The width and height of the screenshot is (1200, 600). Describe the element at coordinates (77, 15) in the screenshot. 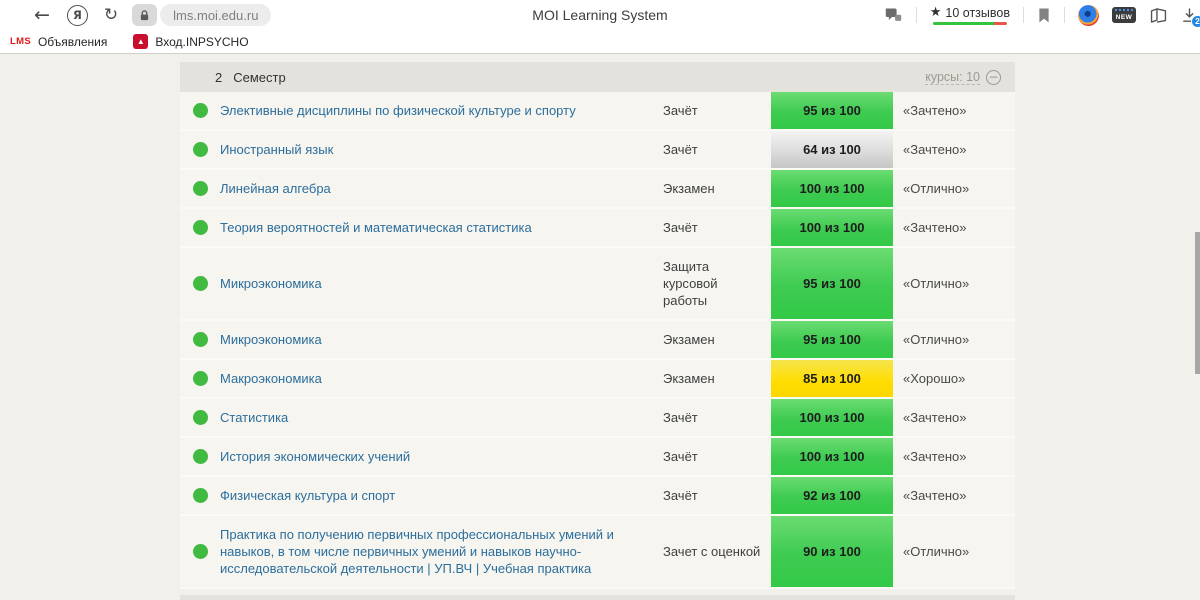

I see `yandex-icon: Я` at that location.